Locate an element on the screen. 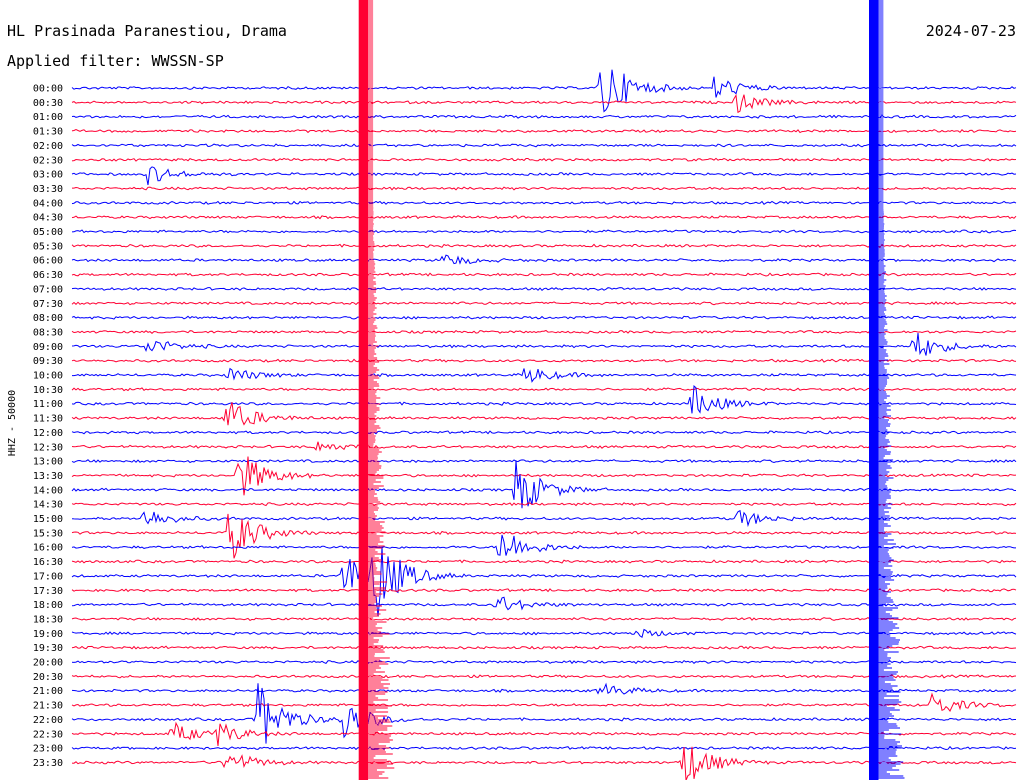 This screenshot has width=1024, height=780. tick-label: 10:00 is located at coordinates (48, 376).